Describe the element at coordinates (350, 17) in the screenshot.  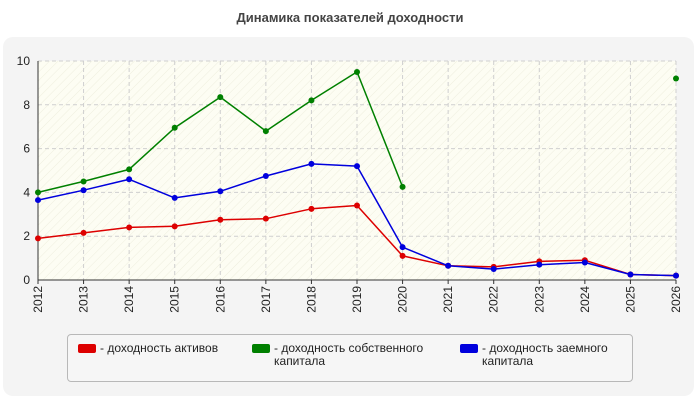
I see `chart-title: Динамика показателей доходности` at that location.